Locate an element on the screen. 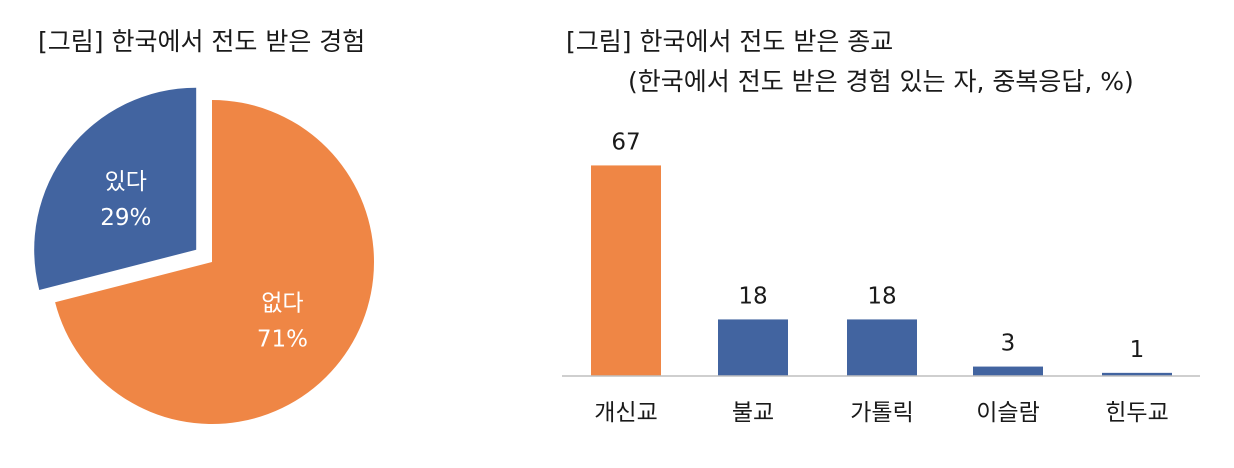  pie-slice-label: 있다 is located at coordinates (126, 182).